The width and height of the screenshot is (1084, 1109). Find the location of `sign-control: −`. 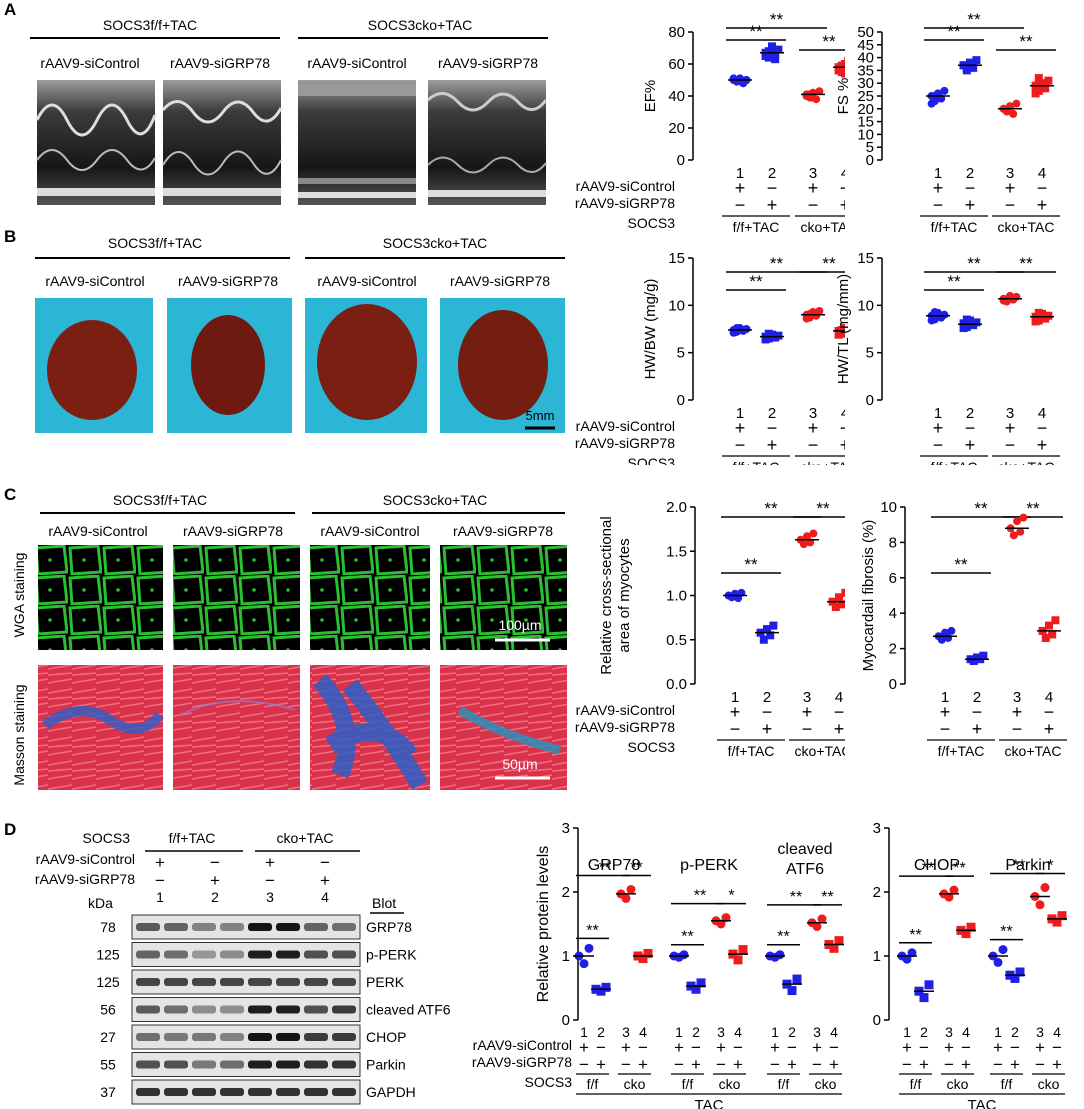

sign-control: − is located at coordinates (842, 188).